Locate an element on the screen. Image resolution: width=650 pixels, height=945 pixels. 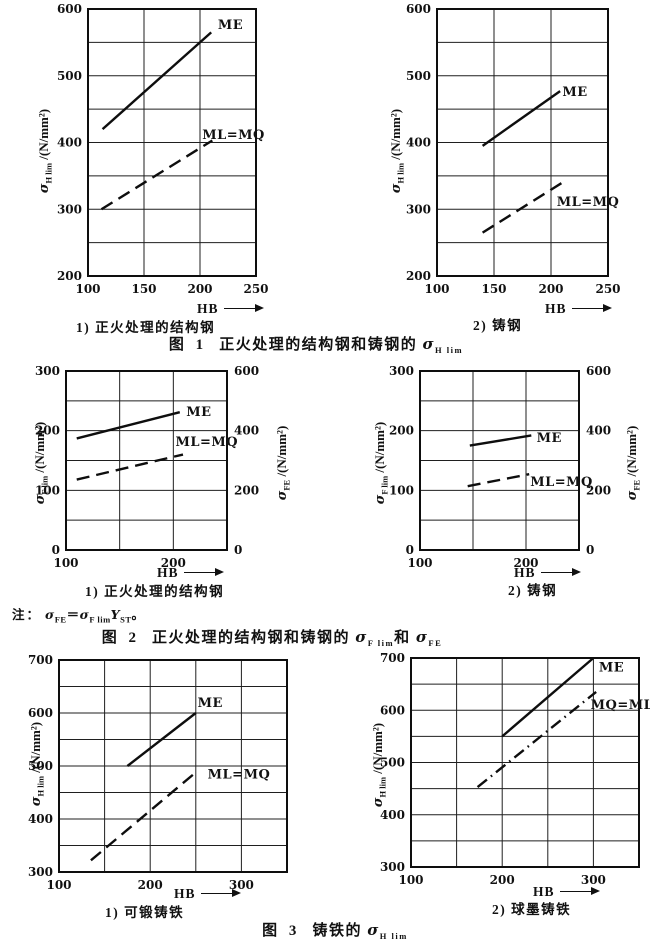
subplot-label-fig2-right: 2) 铸钢 is located at coordinates (533, 590).